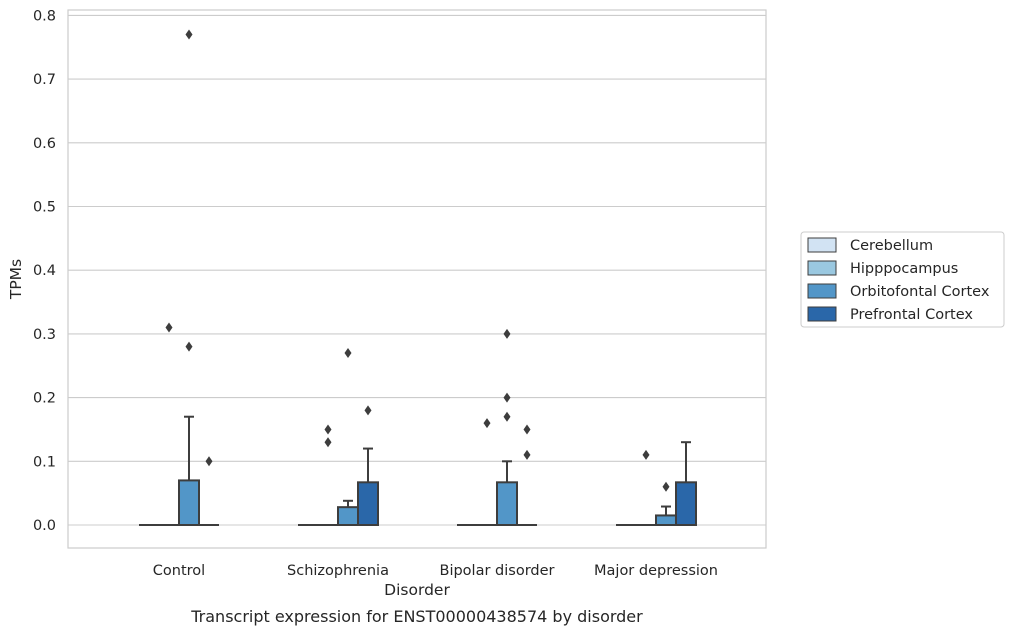 The image size is (1014, 635). What do you see at coordinates (911, 315) in the screenshot?
I see `legend-label: Prefrontal Cortex` at bounding box center [911, 315].